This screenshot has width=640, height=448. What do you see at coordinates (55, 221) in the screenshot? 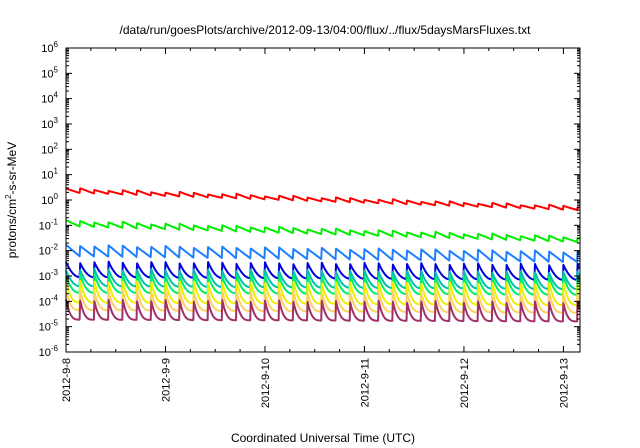
I see `y-tick-label-exponent: -1` at bounding box center [55, 221].